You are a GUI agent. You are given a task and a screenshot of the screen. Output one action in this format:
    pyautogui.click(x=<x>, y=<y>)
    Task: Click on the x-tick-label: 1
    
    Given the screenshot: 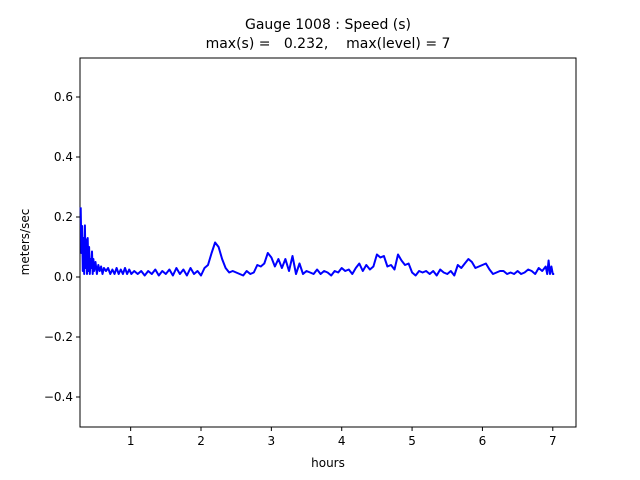 What is the action you would take?
    pyautogui.click(x=131, y=441)
    